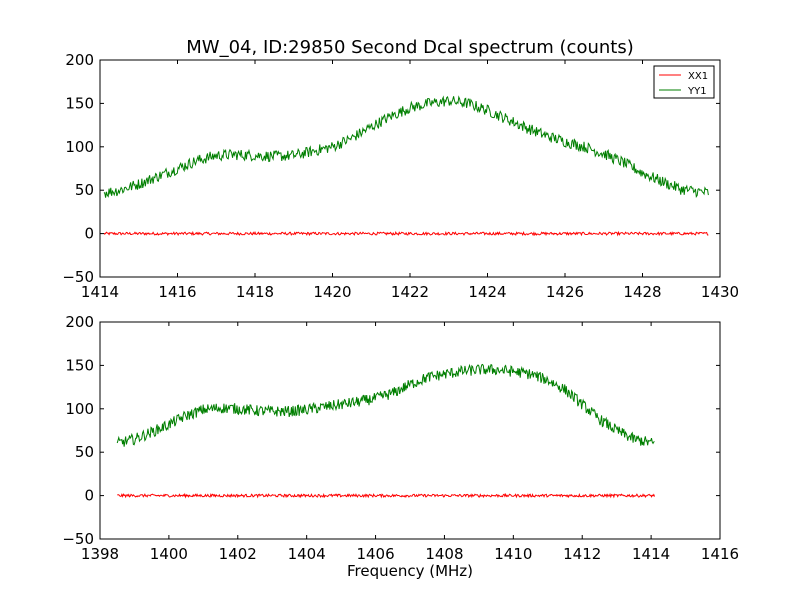  Describe the element at coordinates (169, 554) in the screenshot. I see `x-tick-label: 1400` at that location.